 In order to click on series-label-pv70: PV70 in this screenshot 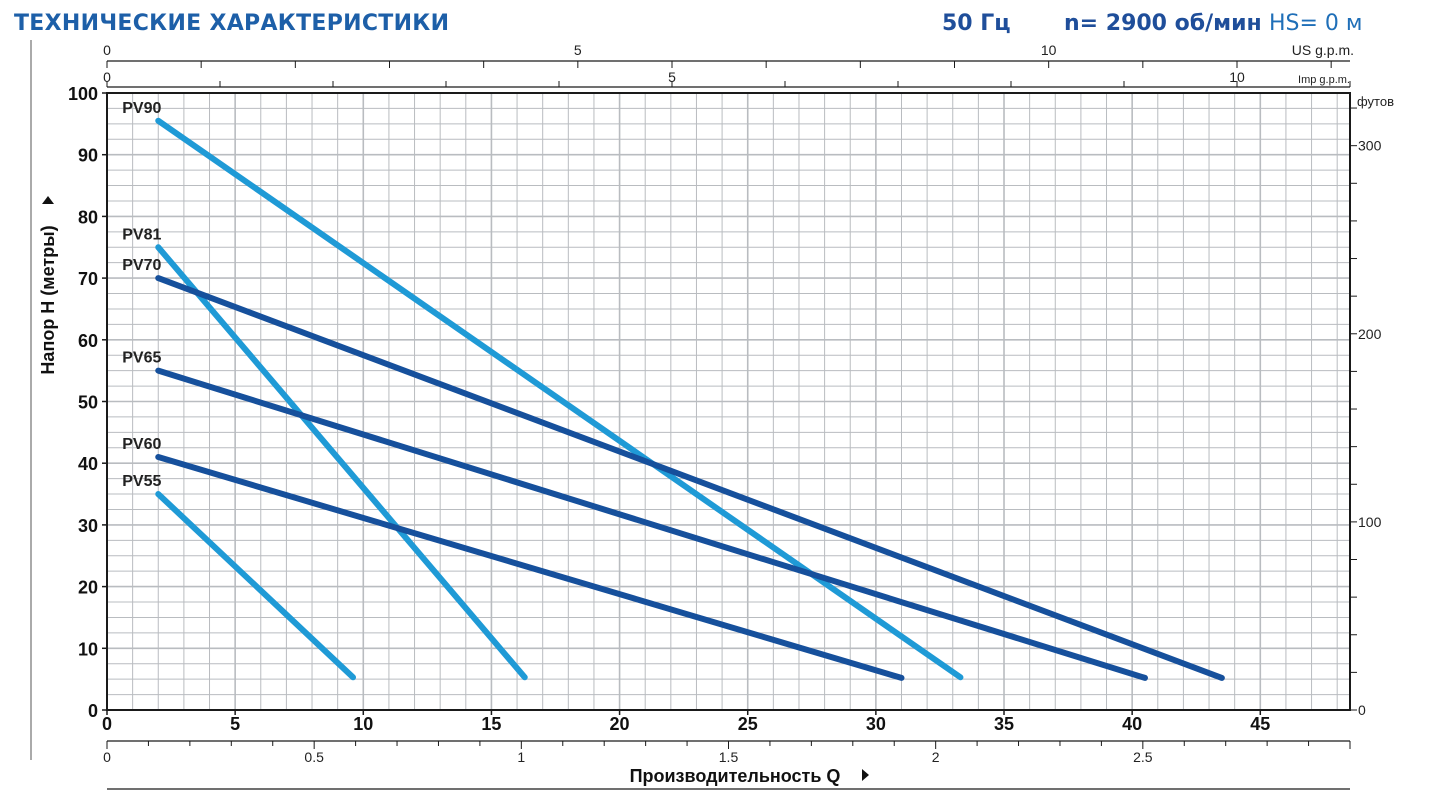, I will do `click(141, 265)`.